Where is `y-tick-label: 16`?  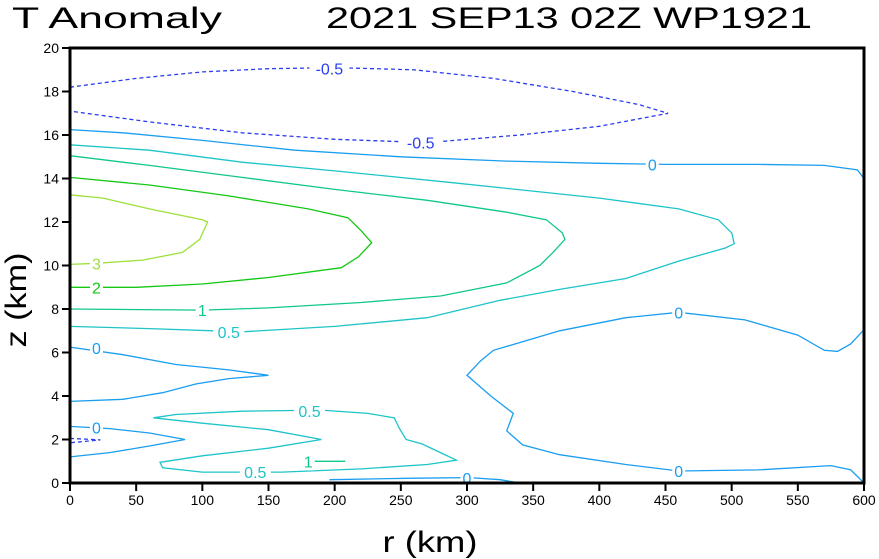 y-tick-label: 16 is located at coordinates (51, 135).